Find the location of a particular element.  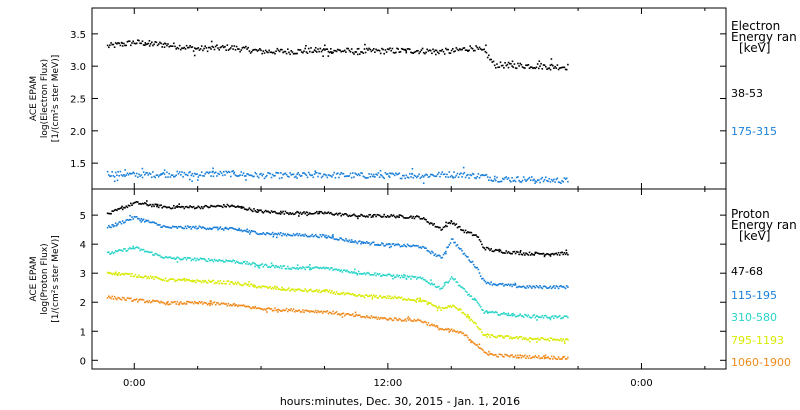

legend-title-line: [keV] is located at coordinates (754, 236).